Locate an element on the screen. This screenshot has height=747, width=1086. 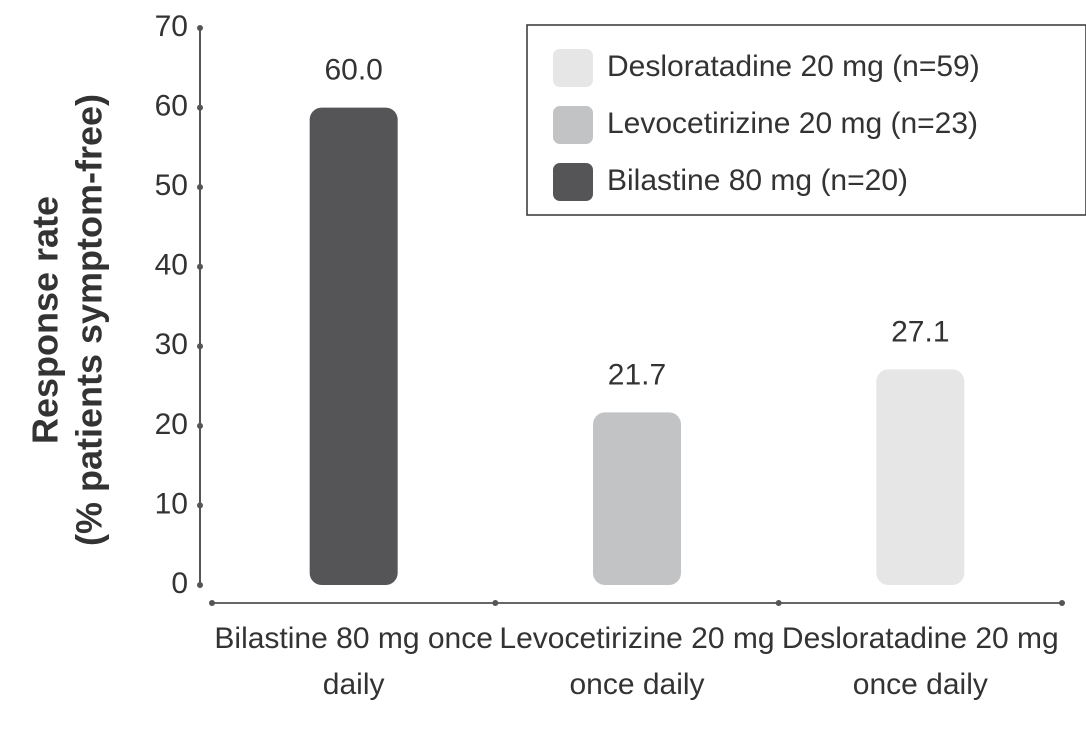
legend-label: Levocetirizine 20 mg (n=23) is located at coordinates (792, 123).